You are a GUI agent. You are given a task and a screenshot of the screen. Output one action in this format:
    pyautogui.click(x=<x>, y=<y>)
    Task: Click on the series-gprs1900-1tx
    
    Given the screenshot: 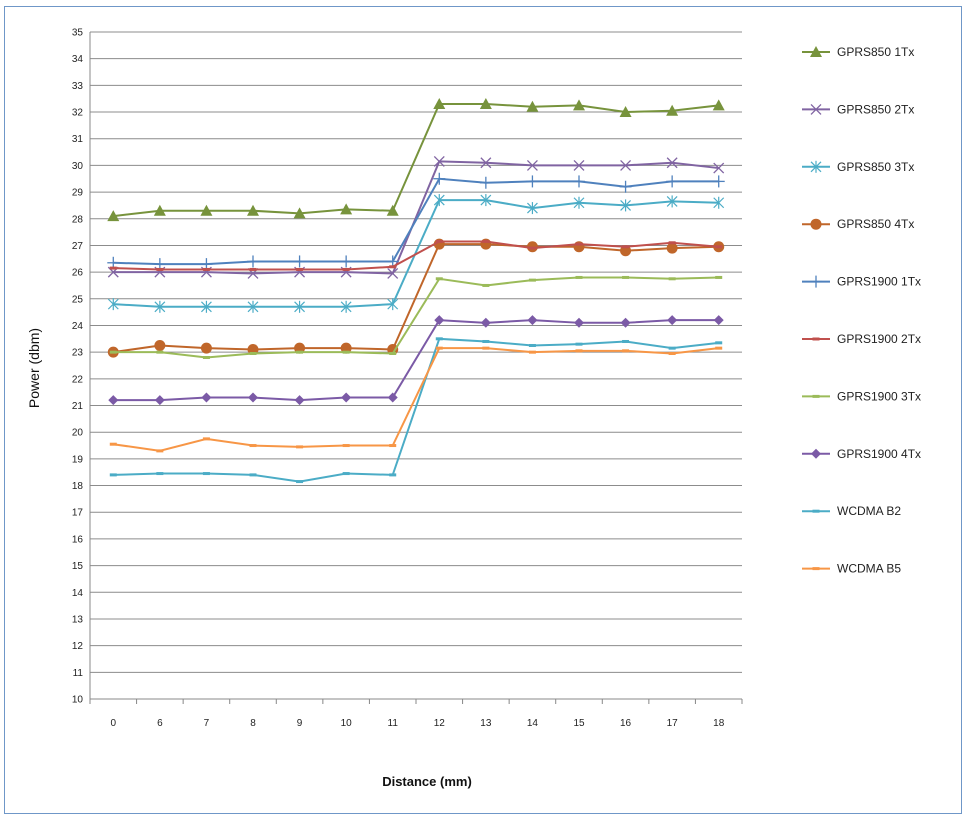 What is the action you would take?
    pyautogui.click(x=416, y=221)
    